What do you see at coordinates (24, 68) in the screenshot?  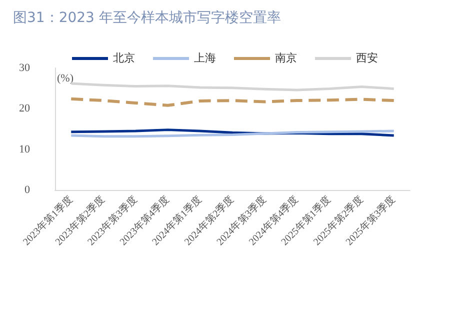 I see `y-tick-label: 30` at bounding box center [24, 68].